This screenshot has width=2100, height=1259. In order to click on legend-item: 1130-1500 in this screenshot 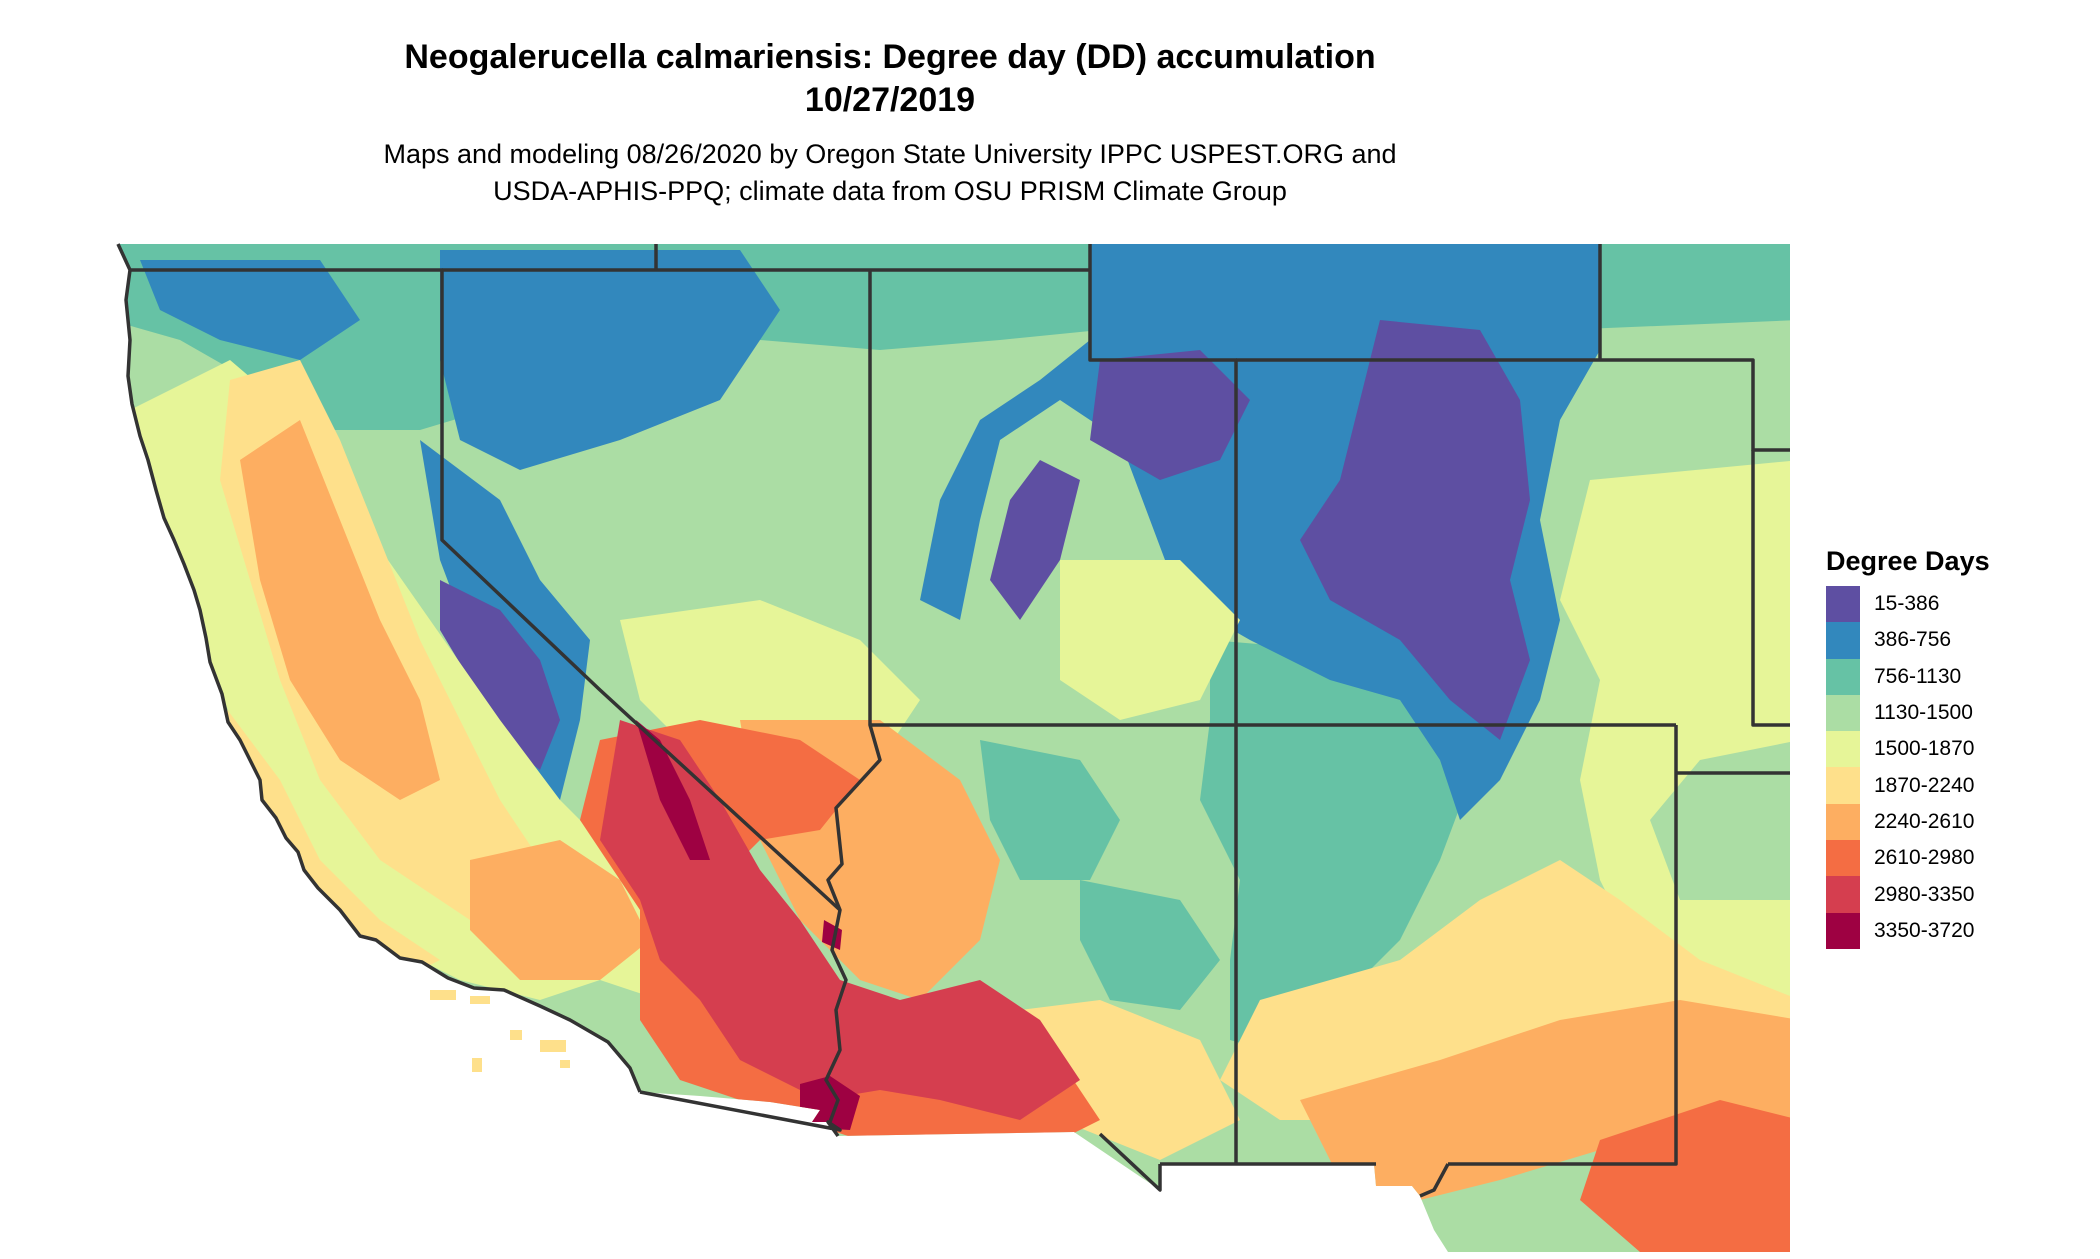, I will do `click(1956, 713)`.